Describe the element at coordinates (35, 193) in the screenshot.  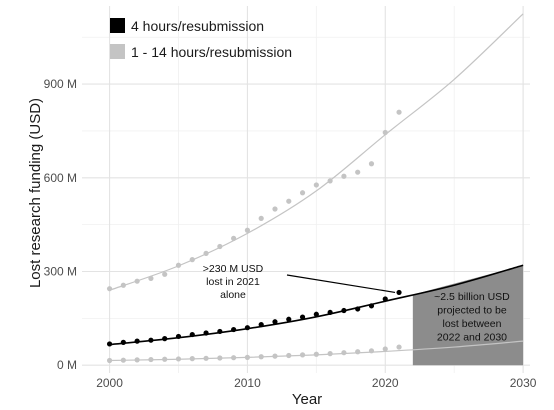
I see `y-axis-title: Lost research funding (USD)` at that location.